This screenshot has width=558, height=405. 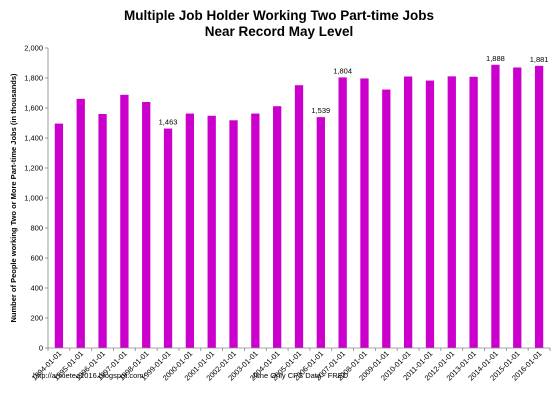 I want to click on data-label-2016-01-01: 1,881, so click(x=539, y=59).